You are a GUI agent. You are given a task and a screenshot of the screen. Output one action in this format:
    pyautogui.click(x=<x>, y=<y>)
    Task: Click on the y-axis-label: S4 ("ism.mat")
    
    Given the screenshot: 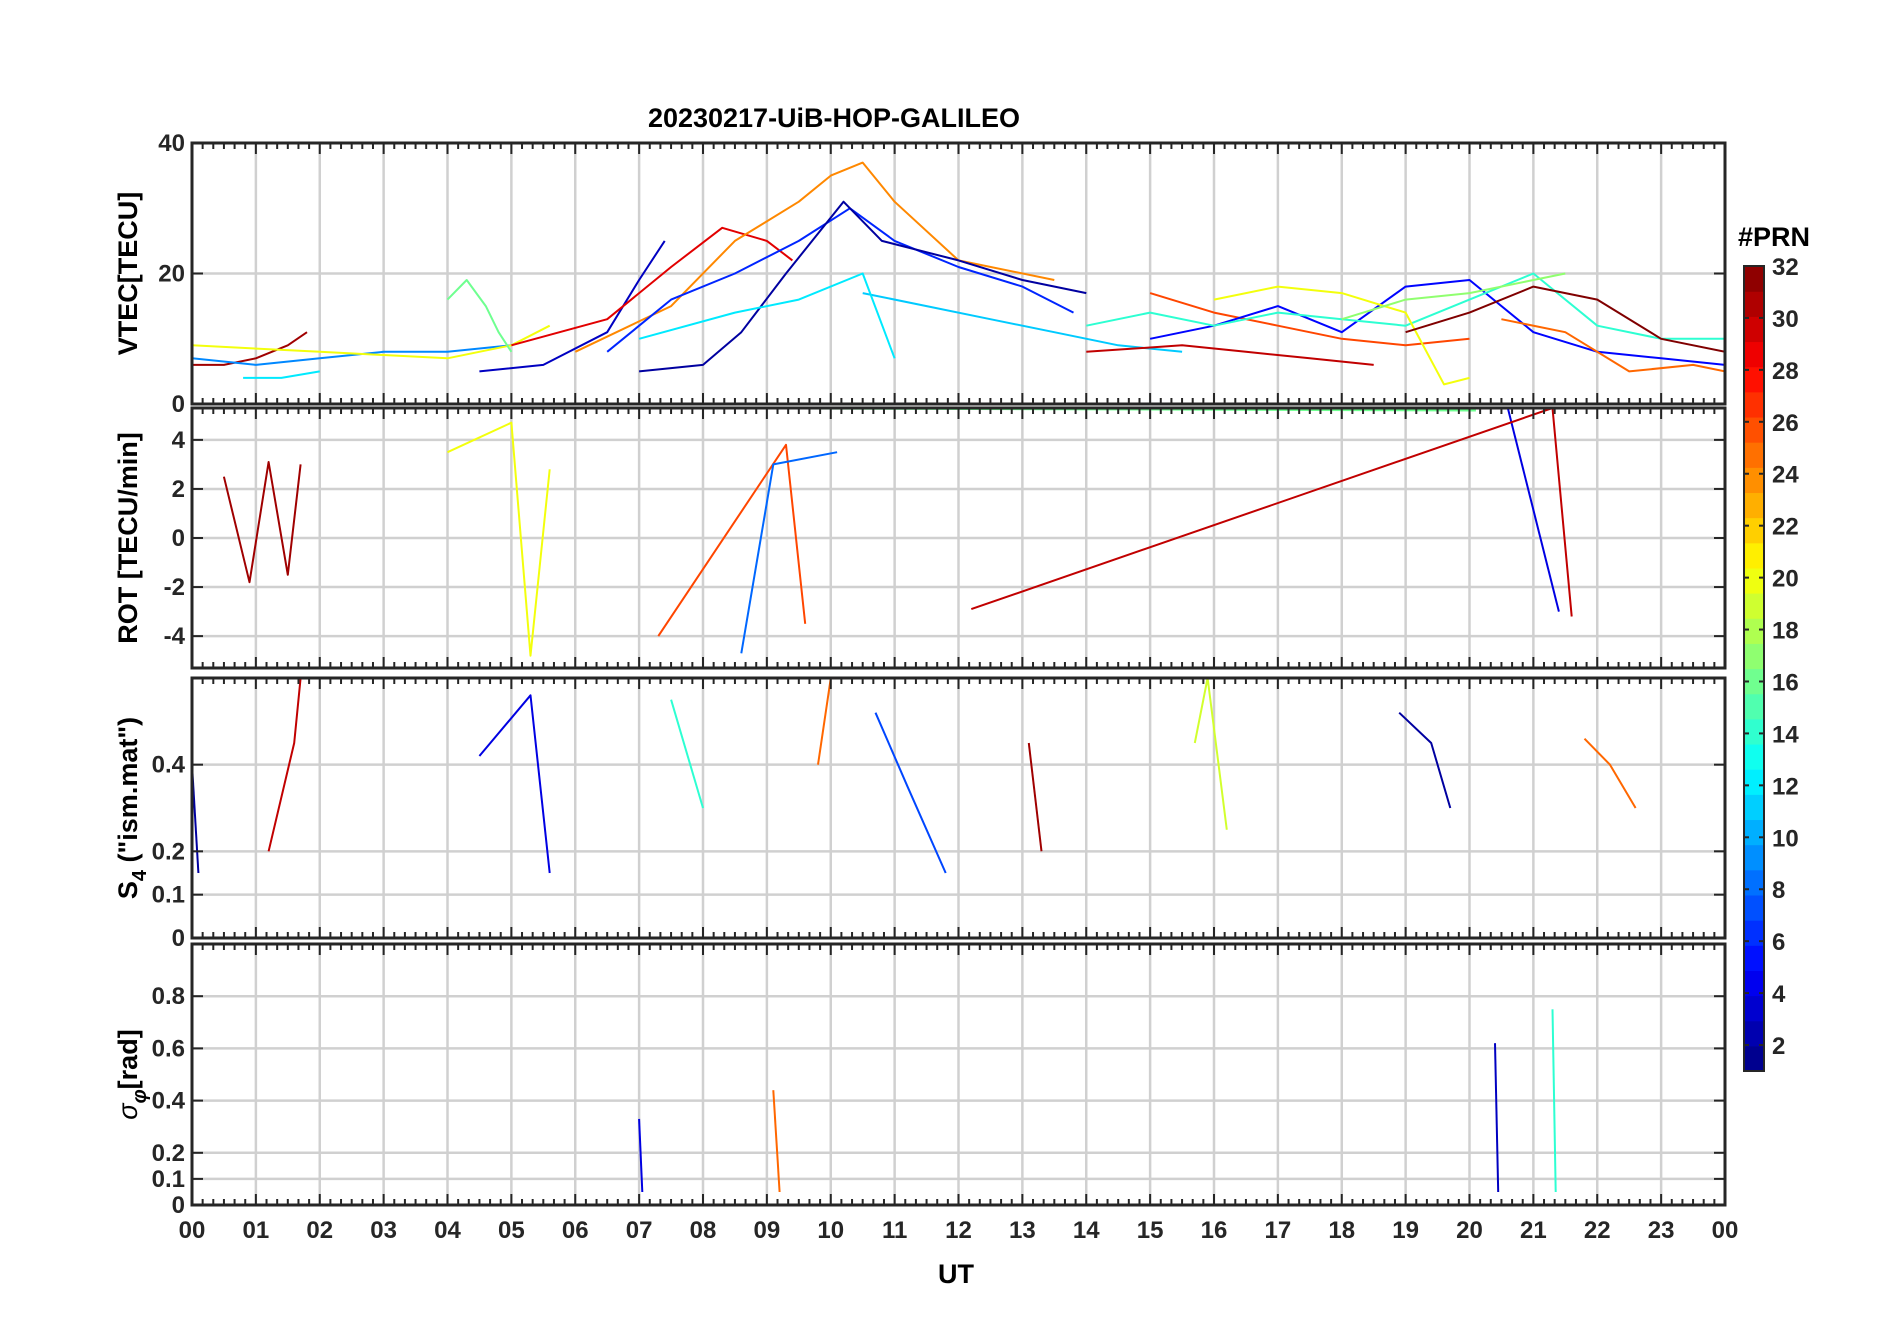 What is the action you would take?
    pyautogui.click(x=132, y=808)
    